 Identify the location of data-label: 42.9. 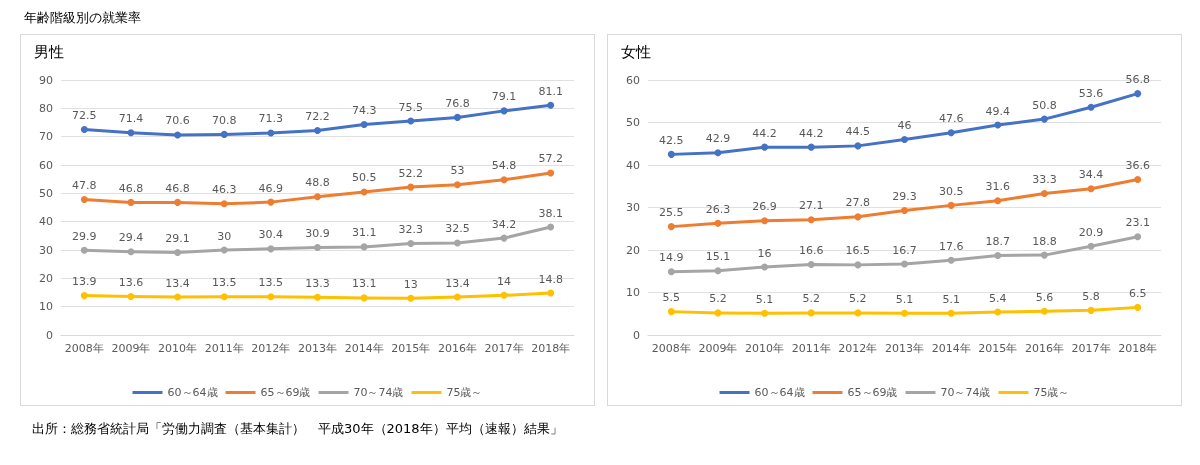
(718, 139).